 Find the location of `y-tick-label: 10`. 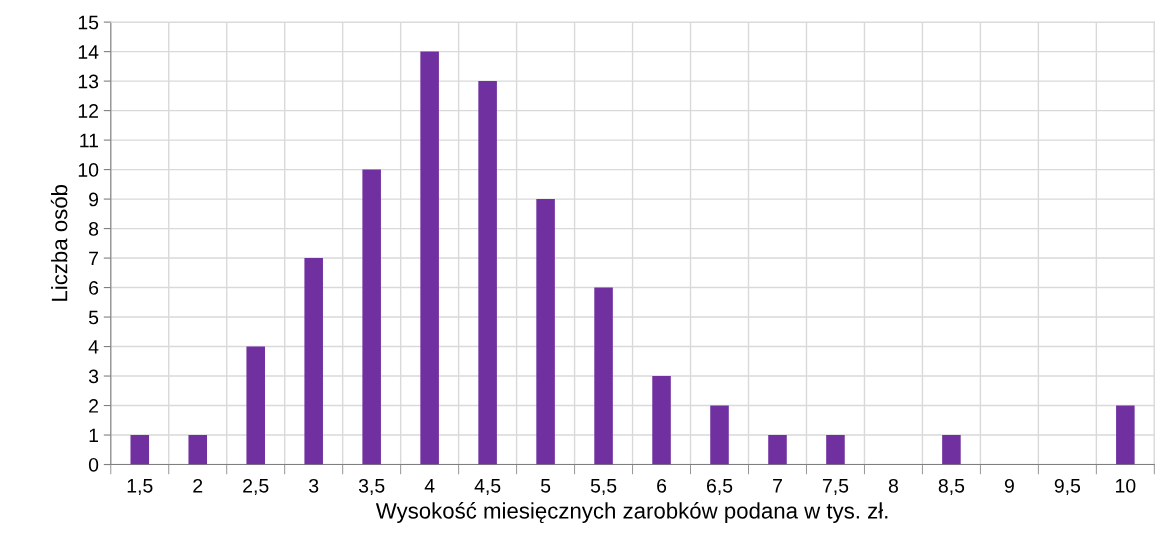

y-tick-label: 10 is located at coordinates (88, 170).